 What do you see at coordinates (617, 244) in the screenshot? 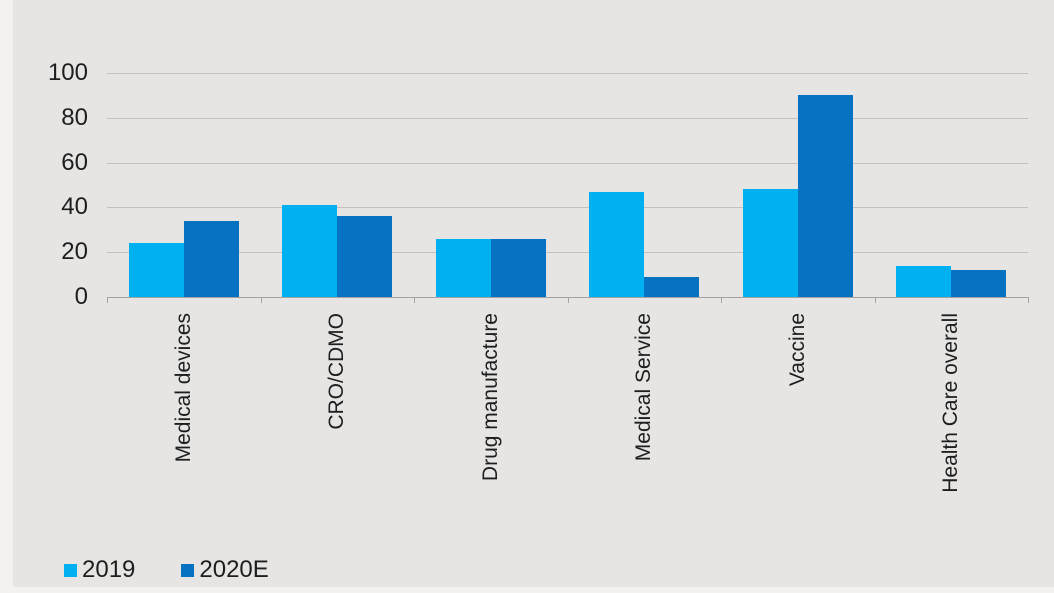
I see `bar-2019-medical-service` at bounding box center [617, 244].